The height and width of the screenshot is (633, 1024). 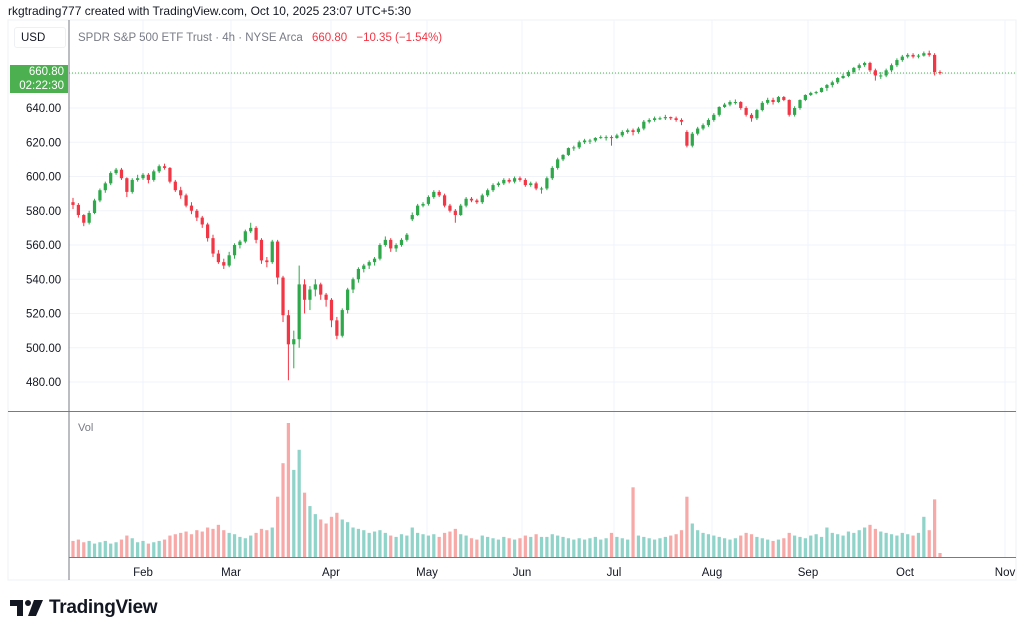 I want to click on x-tick-label: Aug, so click(x=712, y=573).